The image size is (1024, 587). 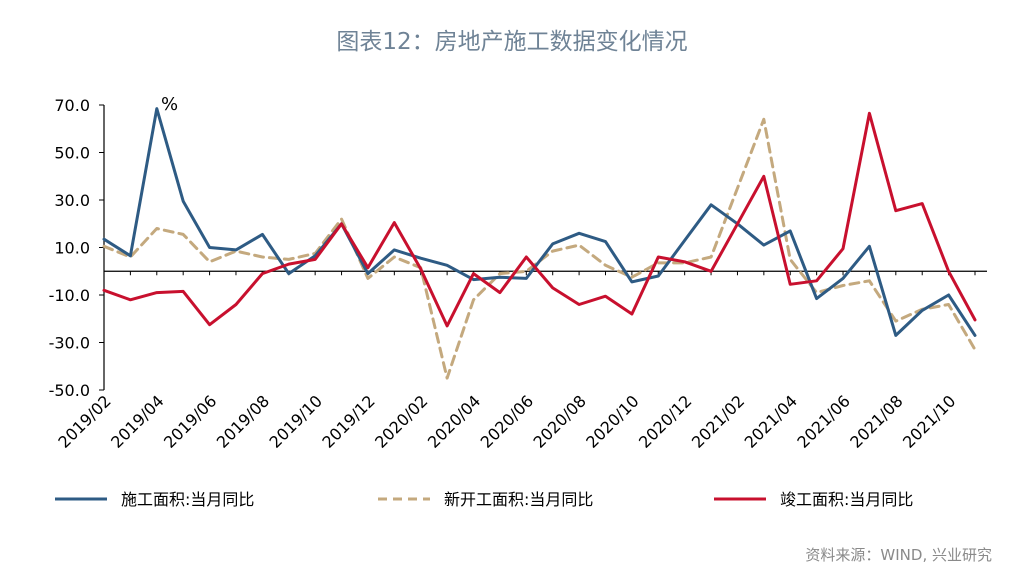 What do you see at coordinates (876, 421) in the screenshot?
I see `x-tick-label: 2021/08` at bounding box center [876, 421].